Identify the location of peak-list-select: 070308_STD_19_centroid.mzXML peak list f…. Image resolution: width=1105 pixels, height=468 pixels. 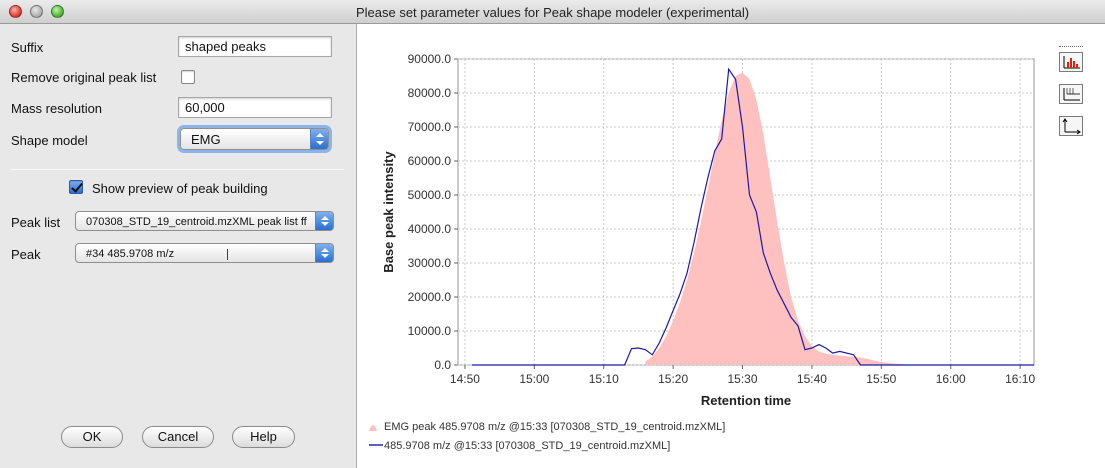
(204, 221).